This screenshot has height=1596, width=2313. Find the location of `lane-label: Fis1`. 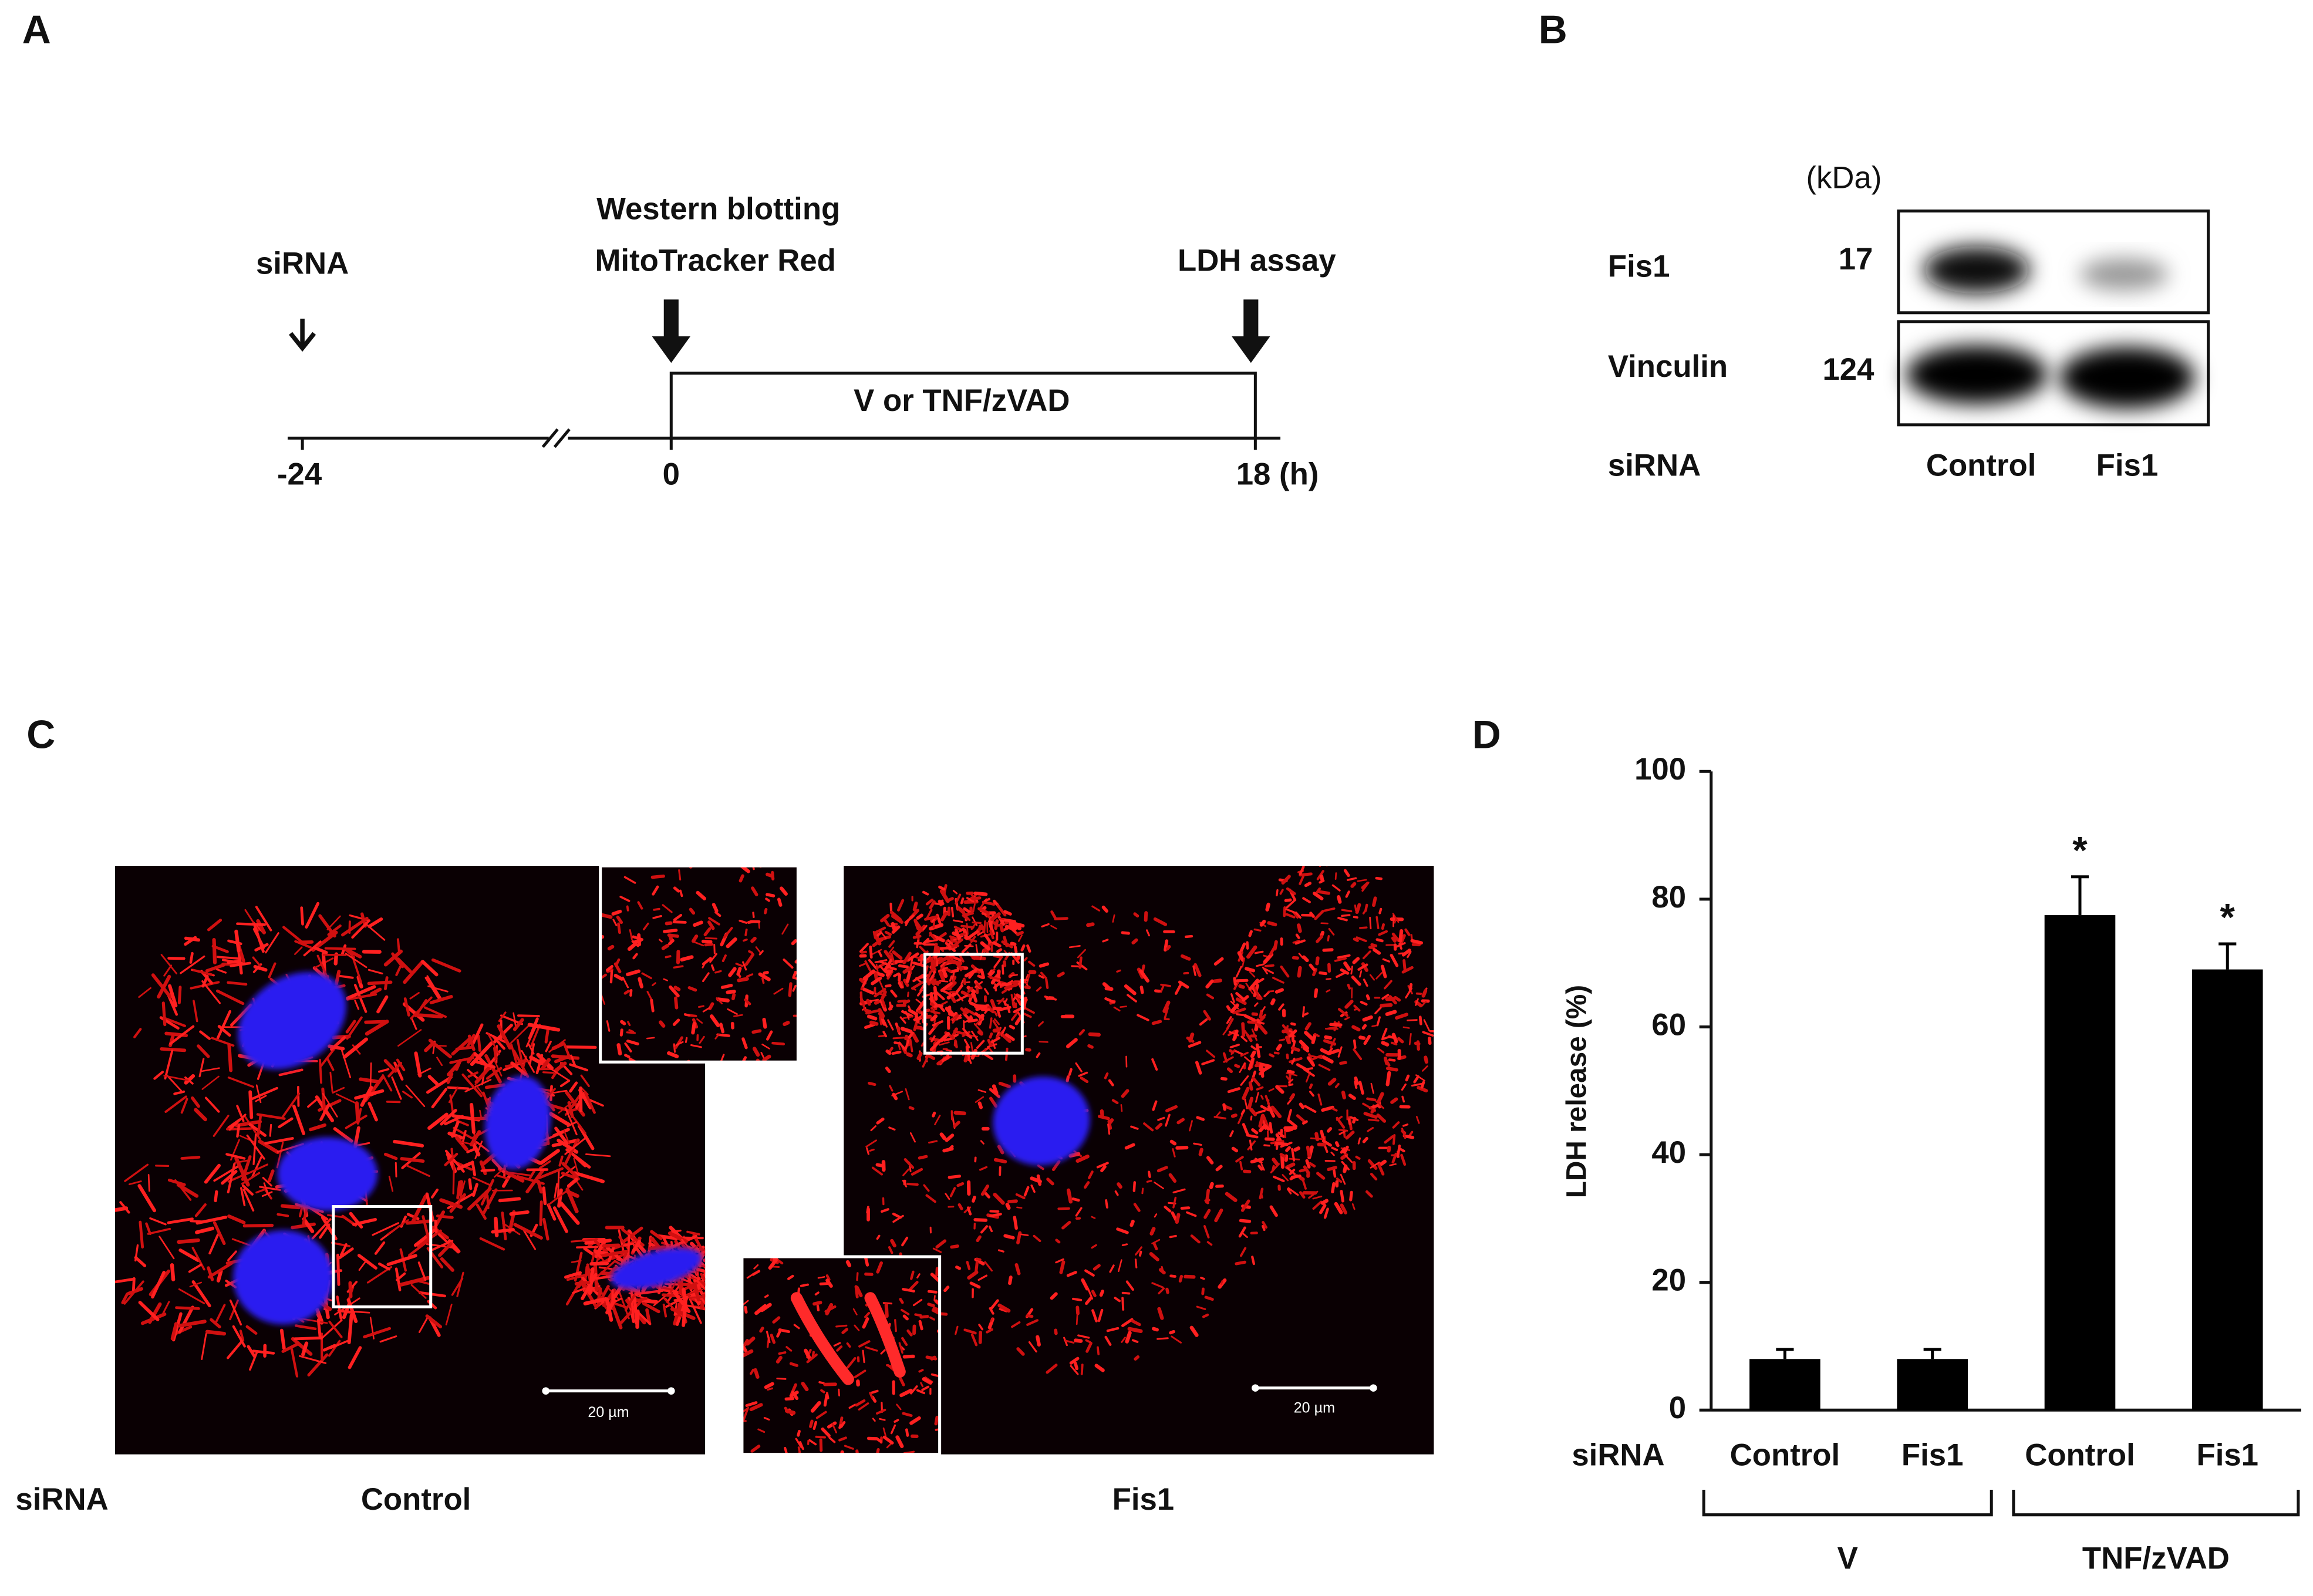

lane-label: Fis1 is located at coordinates (2127, 465).